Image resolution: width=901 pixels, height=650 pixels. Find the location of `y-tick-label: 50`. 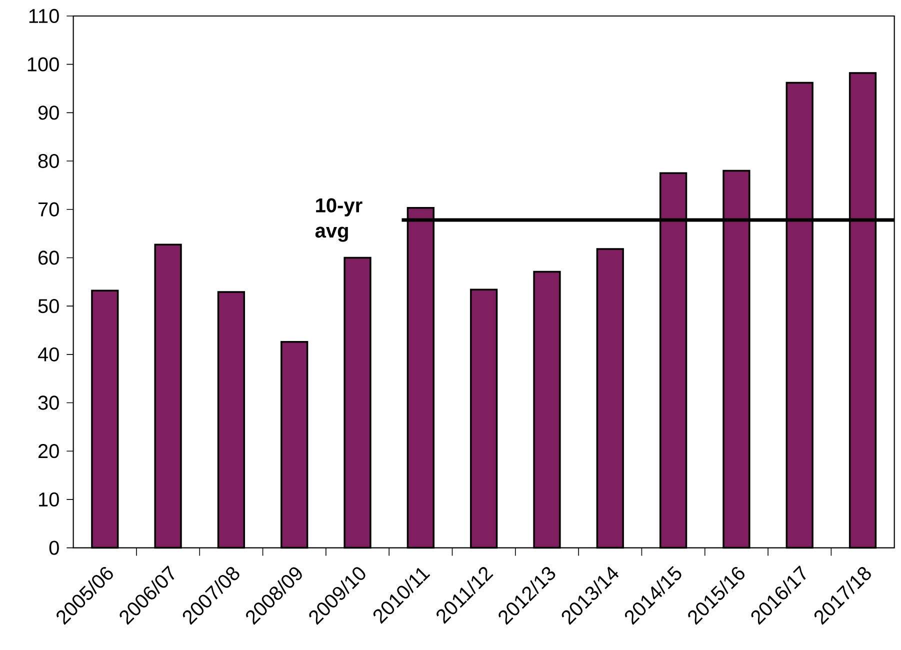

y-tick-label: 50 is located at coordinates (48, 305).